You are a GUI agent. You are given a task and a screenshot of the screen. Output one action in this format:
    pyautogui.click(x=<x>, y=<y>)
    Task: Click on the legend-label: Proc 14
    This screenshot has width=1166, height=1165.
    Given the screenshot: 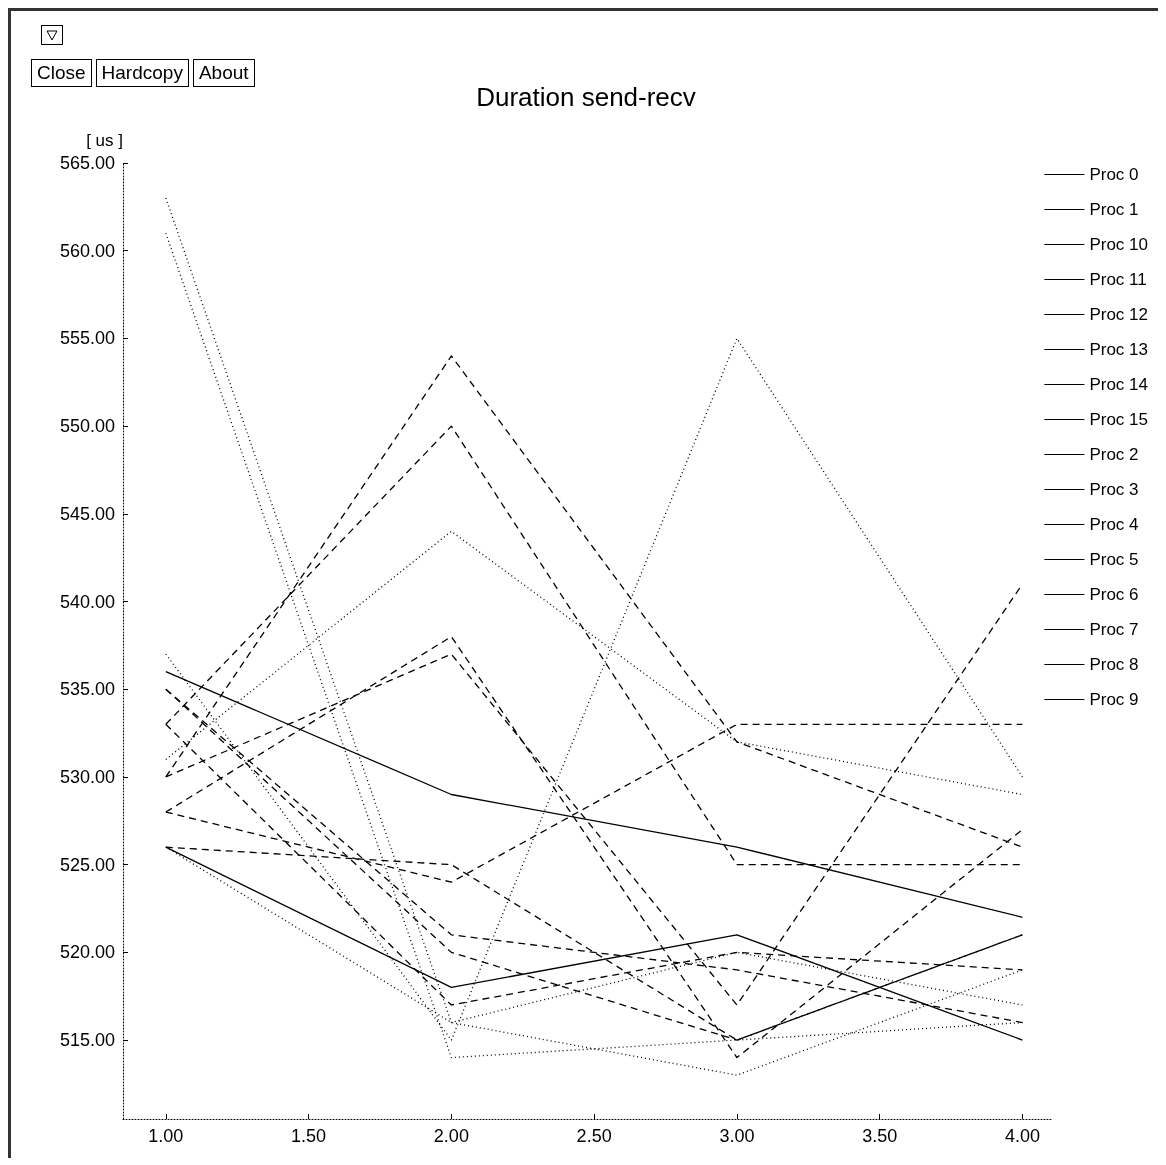 What is the action you would take?
    pyautogui.click(x=1119, y=384)
    